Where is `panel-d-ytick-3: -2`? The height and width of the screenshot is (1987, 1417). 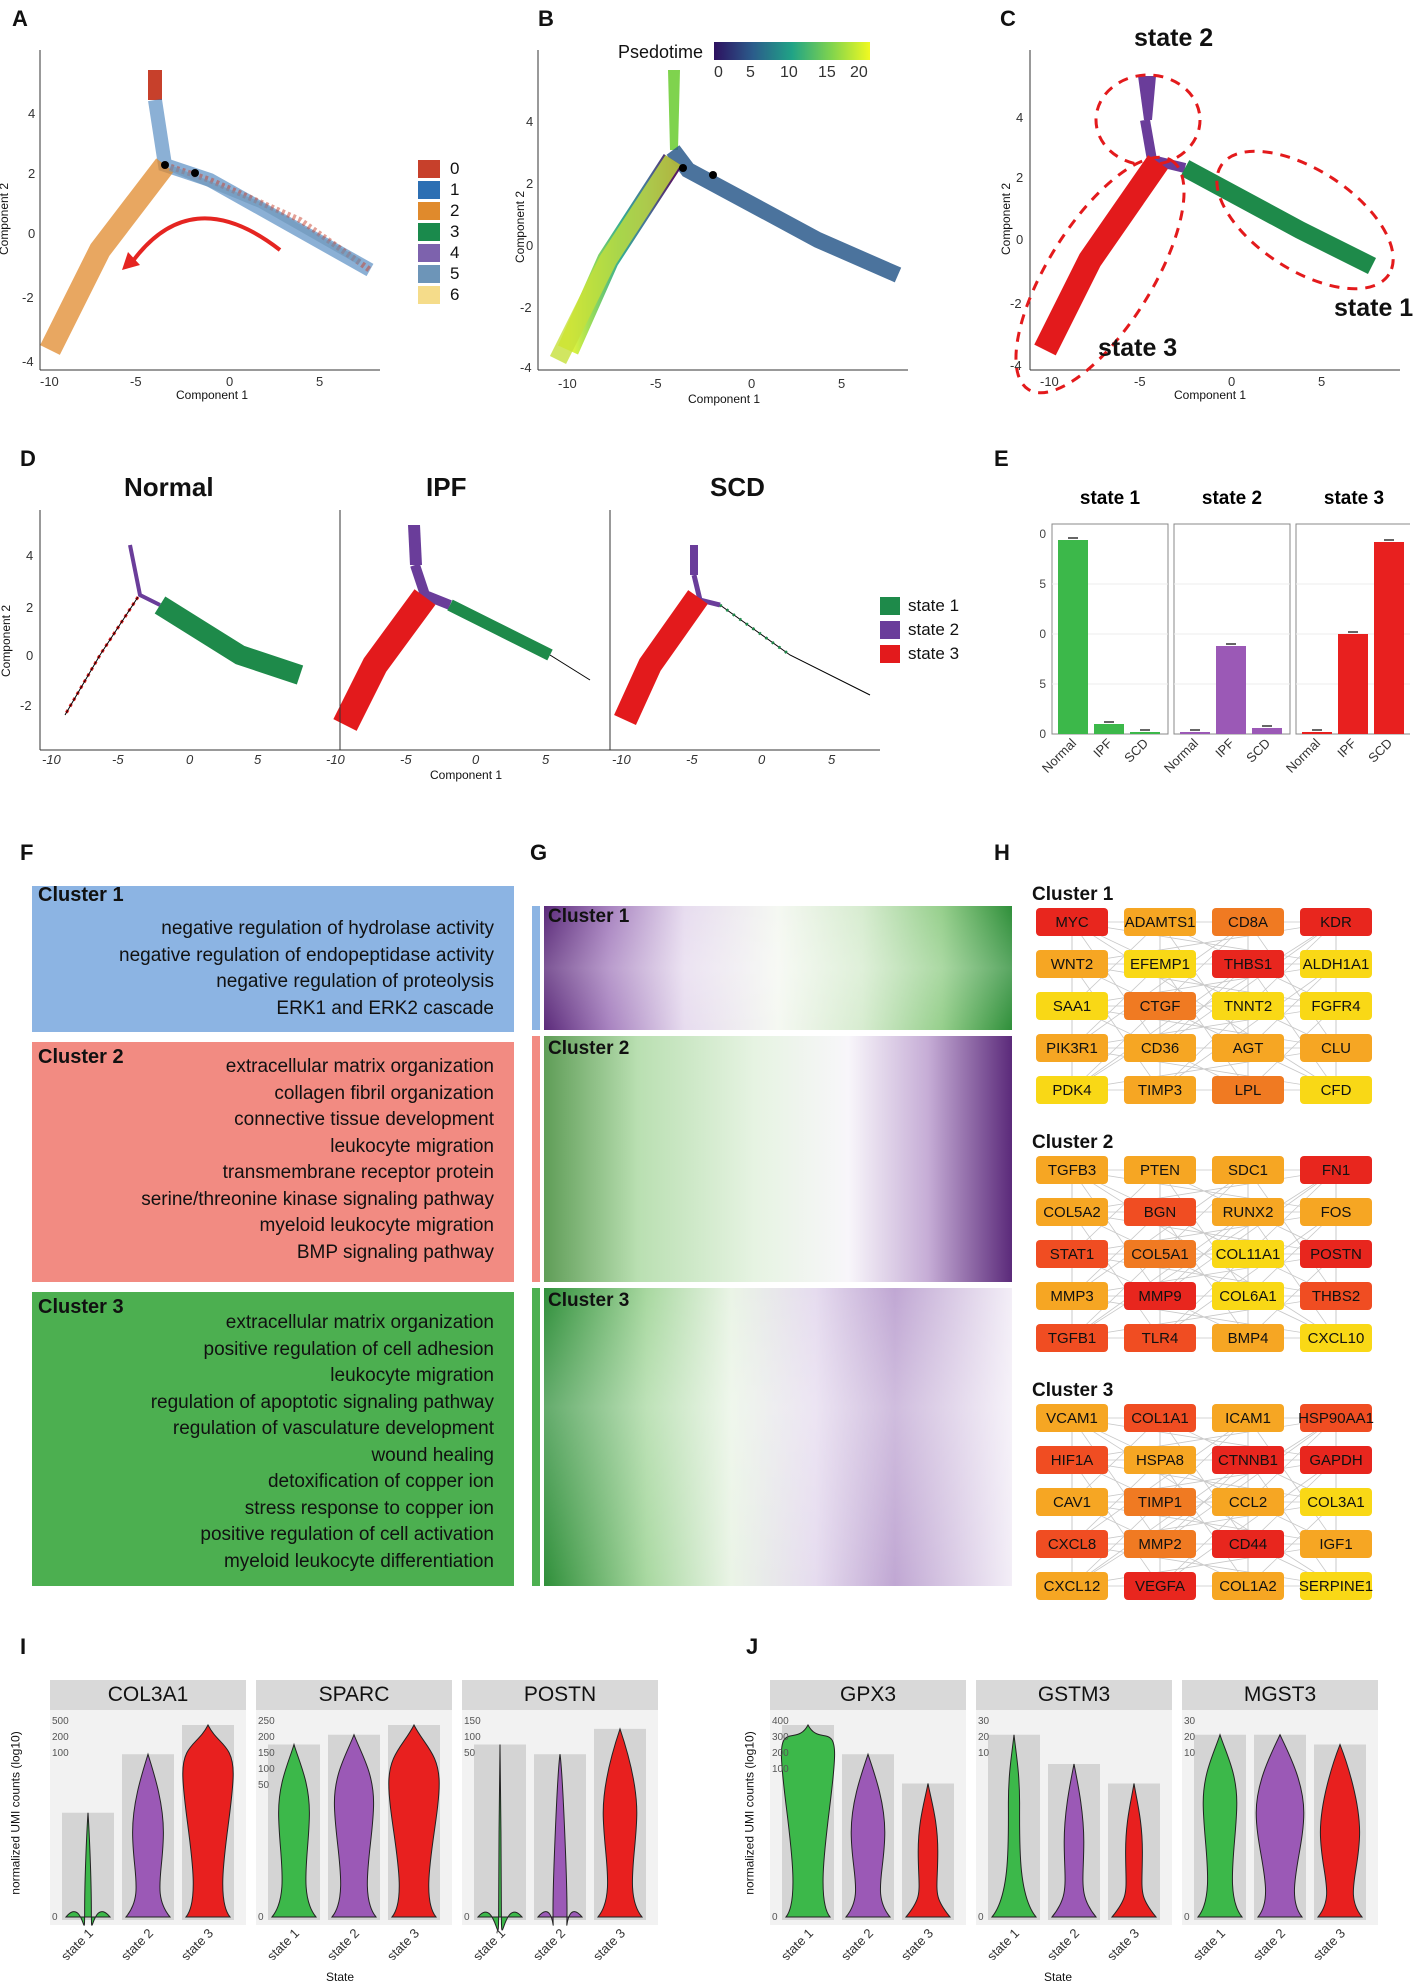
panel-d-ytick-3: -2 is located at coordinates (26, 705).